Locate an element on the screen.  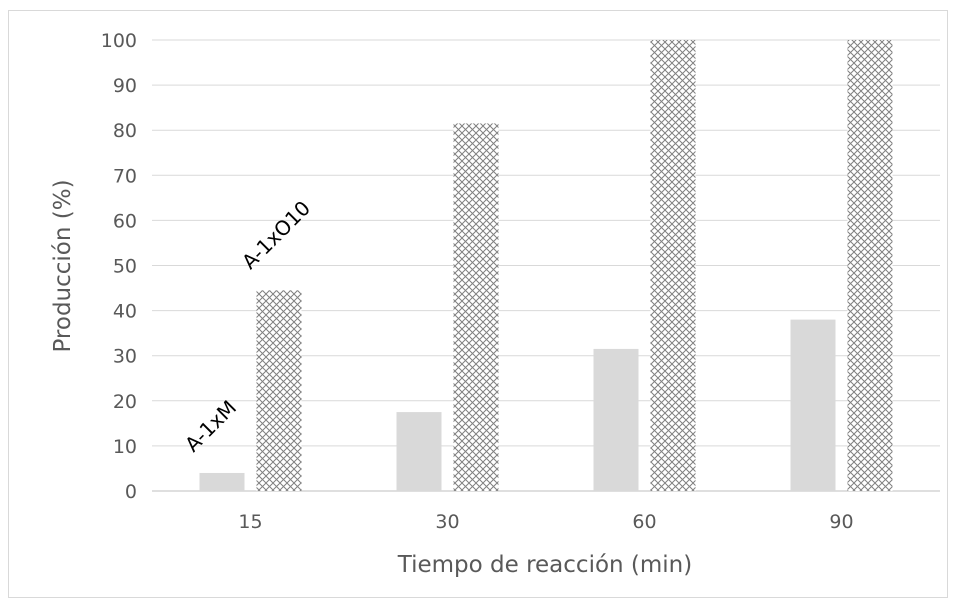
bar-annotation: A-1xO10 is located at coordinates (276, 235).